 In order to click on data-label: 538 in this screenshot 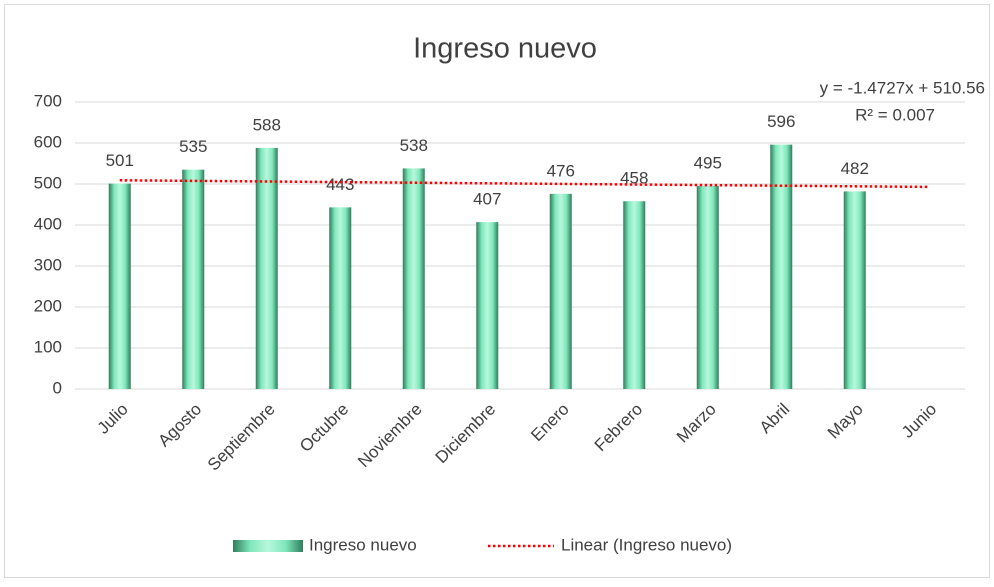, I will do `click(414, 145)`.